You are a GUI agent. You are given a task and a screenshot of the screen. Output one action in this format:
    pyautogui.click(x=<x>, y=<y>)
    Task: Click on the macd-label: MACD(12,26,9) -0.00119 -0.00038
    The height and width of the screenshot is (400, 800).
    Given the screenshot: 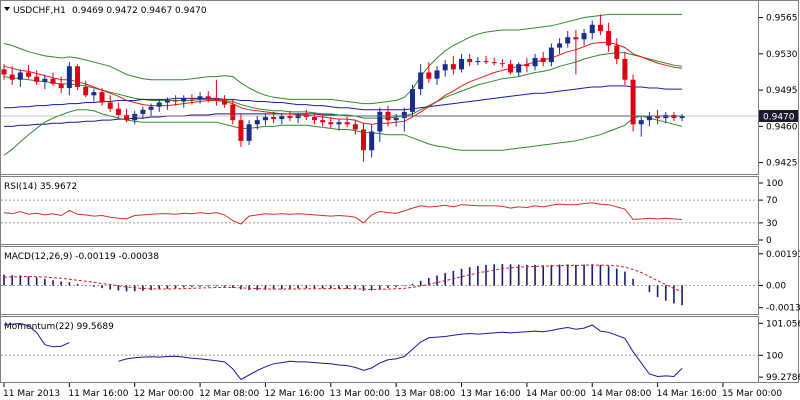 What is the action you would take?
    pyautogui.click(x=81, y=257)
    